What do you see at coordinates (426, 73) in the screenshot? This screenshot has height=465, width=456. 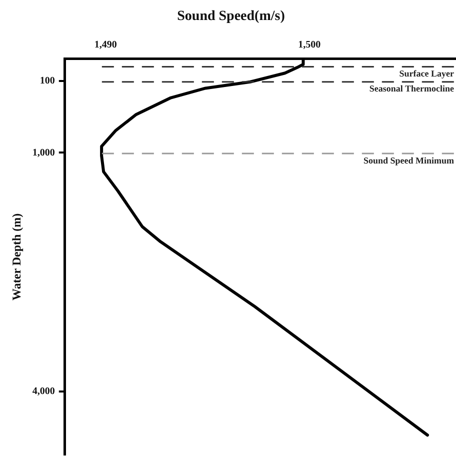 I see `ref-line-label: Surface Layer` at bounding box center [426, 73].